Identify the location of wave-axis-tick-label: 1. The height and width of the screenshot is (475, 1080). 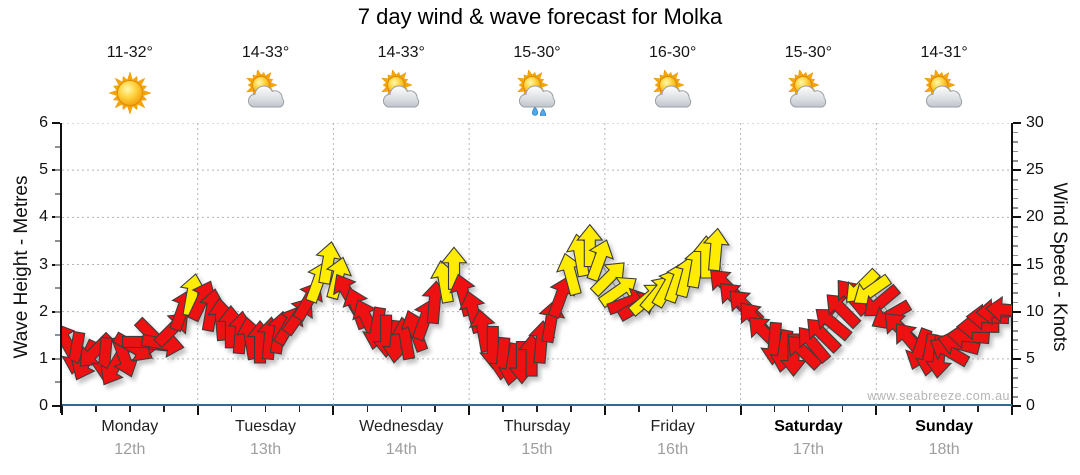
(43, 358).